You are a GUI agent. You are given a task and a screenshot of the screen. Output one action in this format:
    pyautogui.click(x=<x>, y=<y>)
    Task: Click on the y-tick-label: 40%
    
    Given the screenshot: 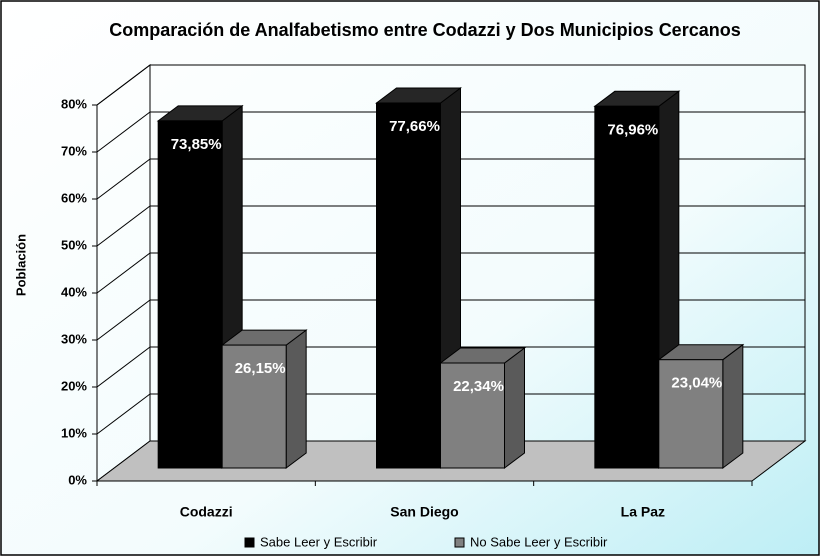 What is the action you would take?
    pyautogui.click(x=74, y=291)
    